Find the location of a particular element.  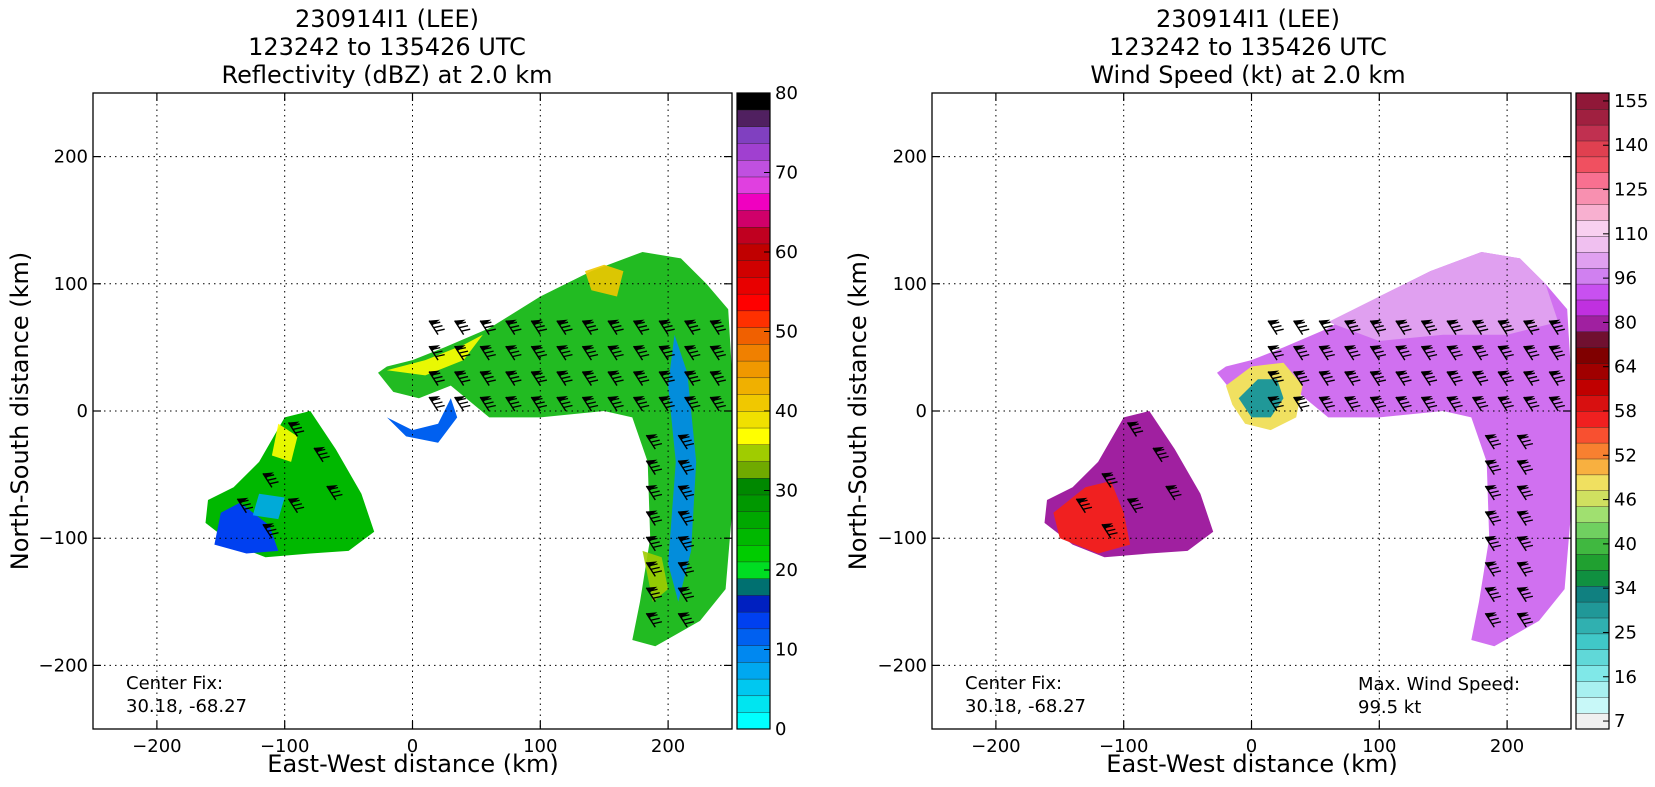

right-center-fix-label: Center Fix: is located at coordinates (1013, 683).